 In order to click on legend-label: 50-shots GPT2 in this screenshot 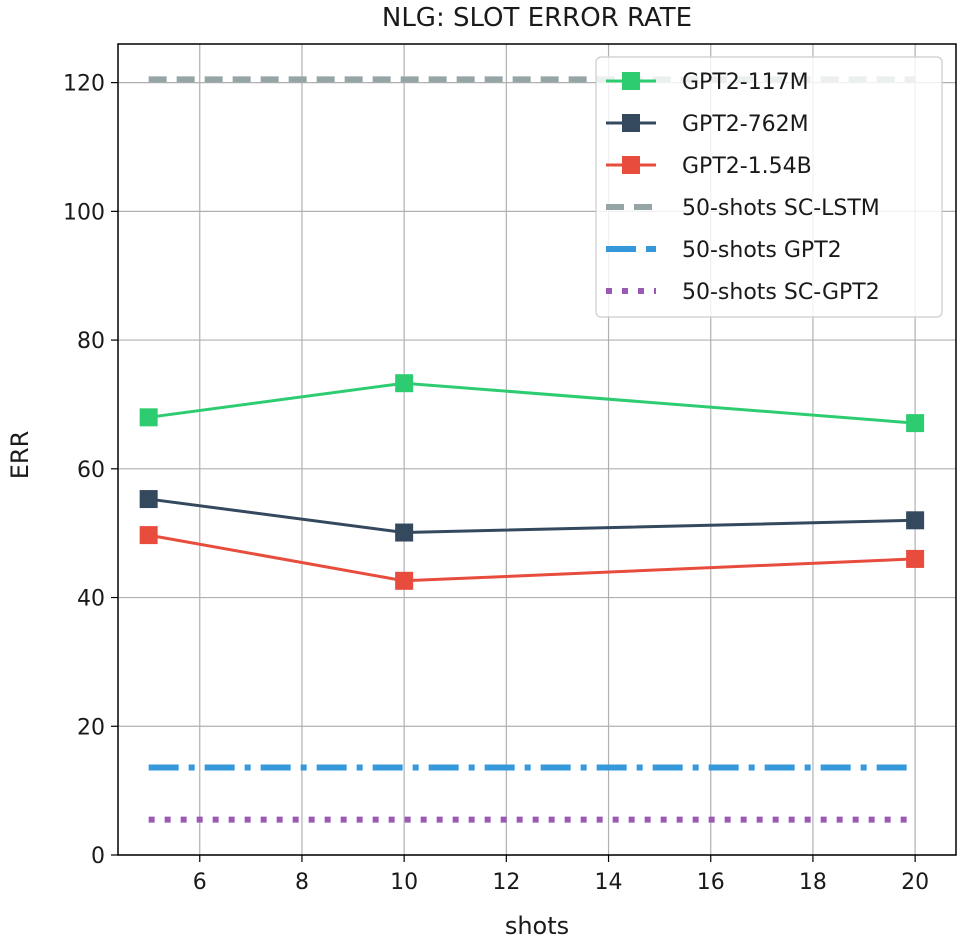, I will do `click(762, 250)`.